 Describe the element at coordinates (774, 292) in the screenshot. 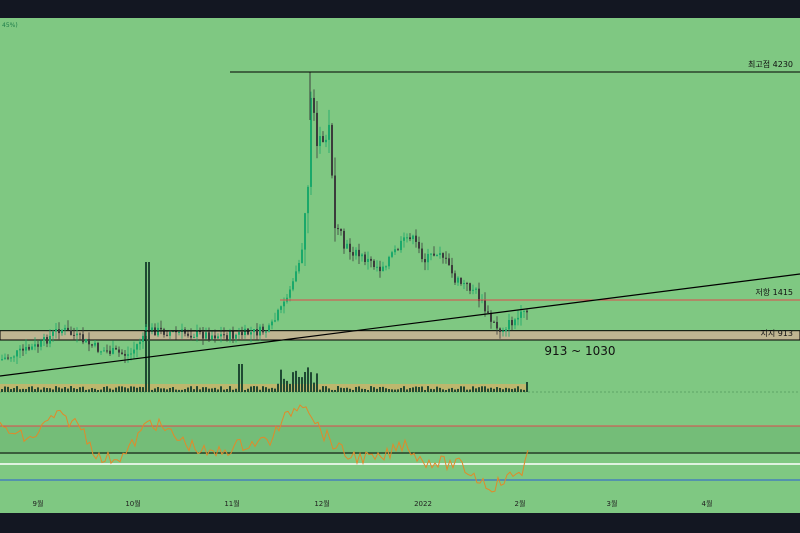

I see `resistance-label: 저항 1415` at that location.